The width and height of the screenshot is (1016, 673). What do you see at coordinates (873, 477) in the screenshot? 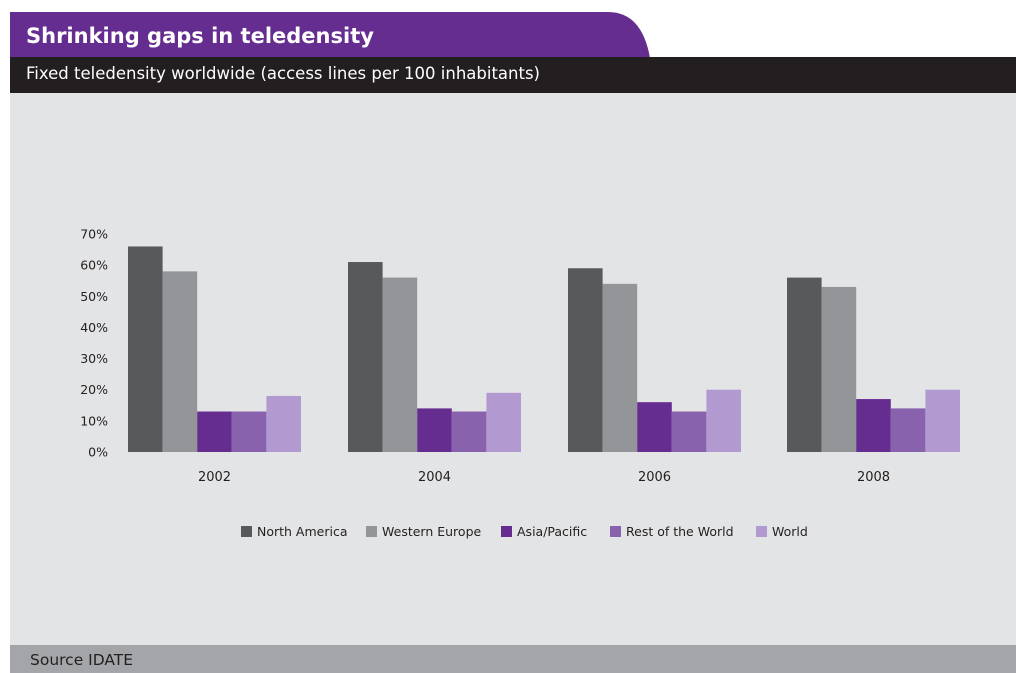
I see `x-category-label: 2008` at bounding box center [873, 477].